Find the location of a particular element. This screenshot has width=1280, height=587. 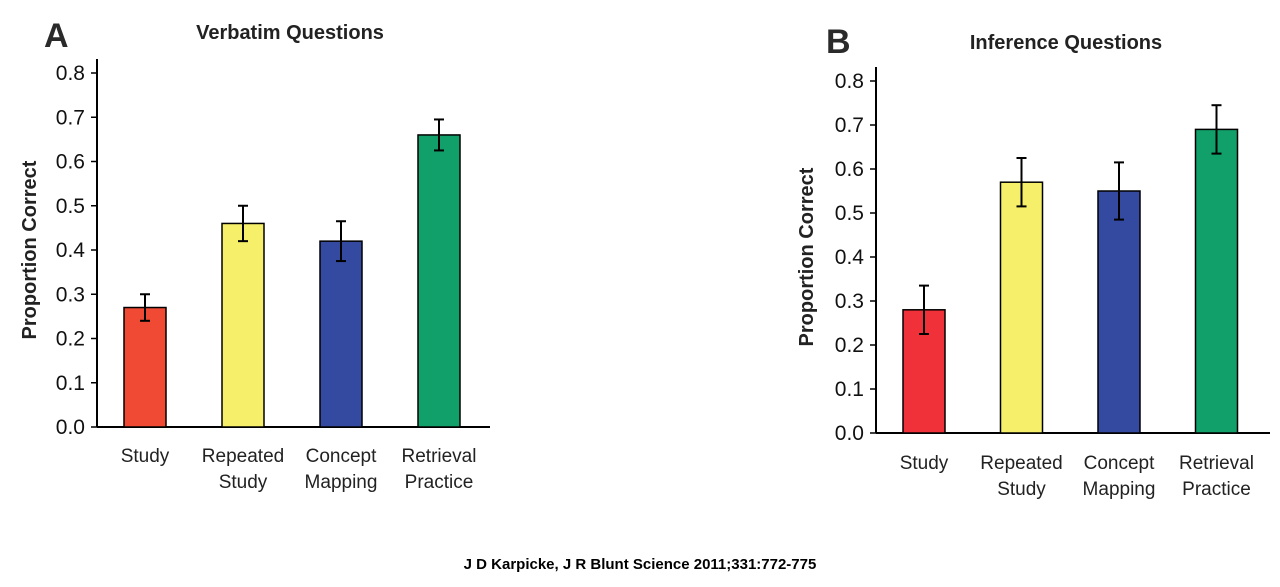

panel-b-y-tick-label: 0.0 is located at coordinates (849, 433).